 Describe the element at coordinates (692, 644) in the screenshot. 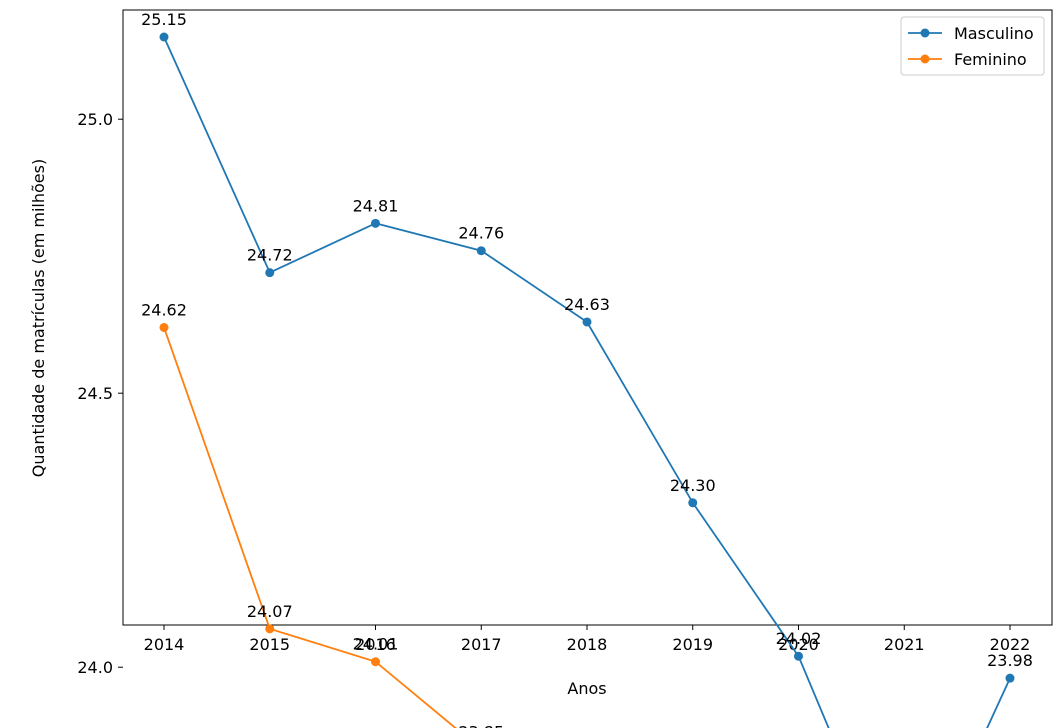

I see `x-tick-label: 2019` at that location.